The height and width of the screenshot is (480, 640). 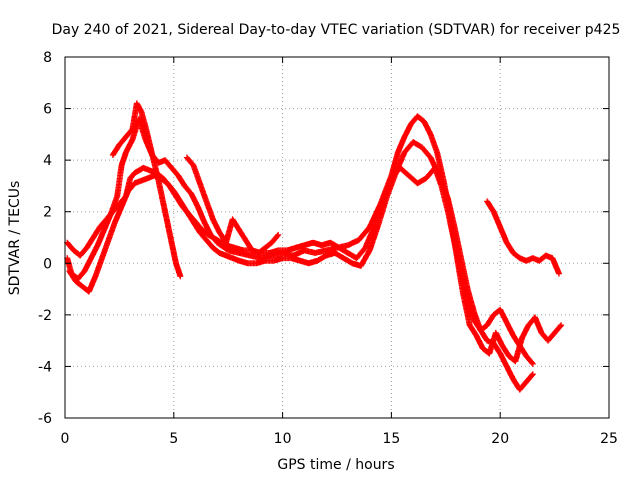 I want to click on y-tick-label: -4, so click(x=45, y=367).